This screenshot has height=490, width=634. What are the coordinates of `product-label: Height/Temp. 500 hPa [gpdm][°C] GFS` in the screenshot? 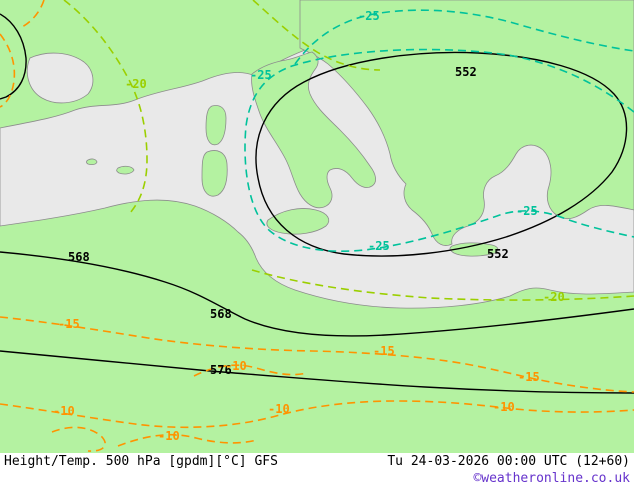 It's located at (141, 461).